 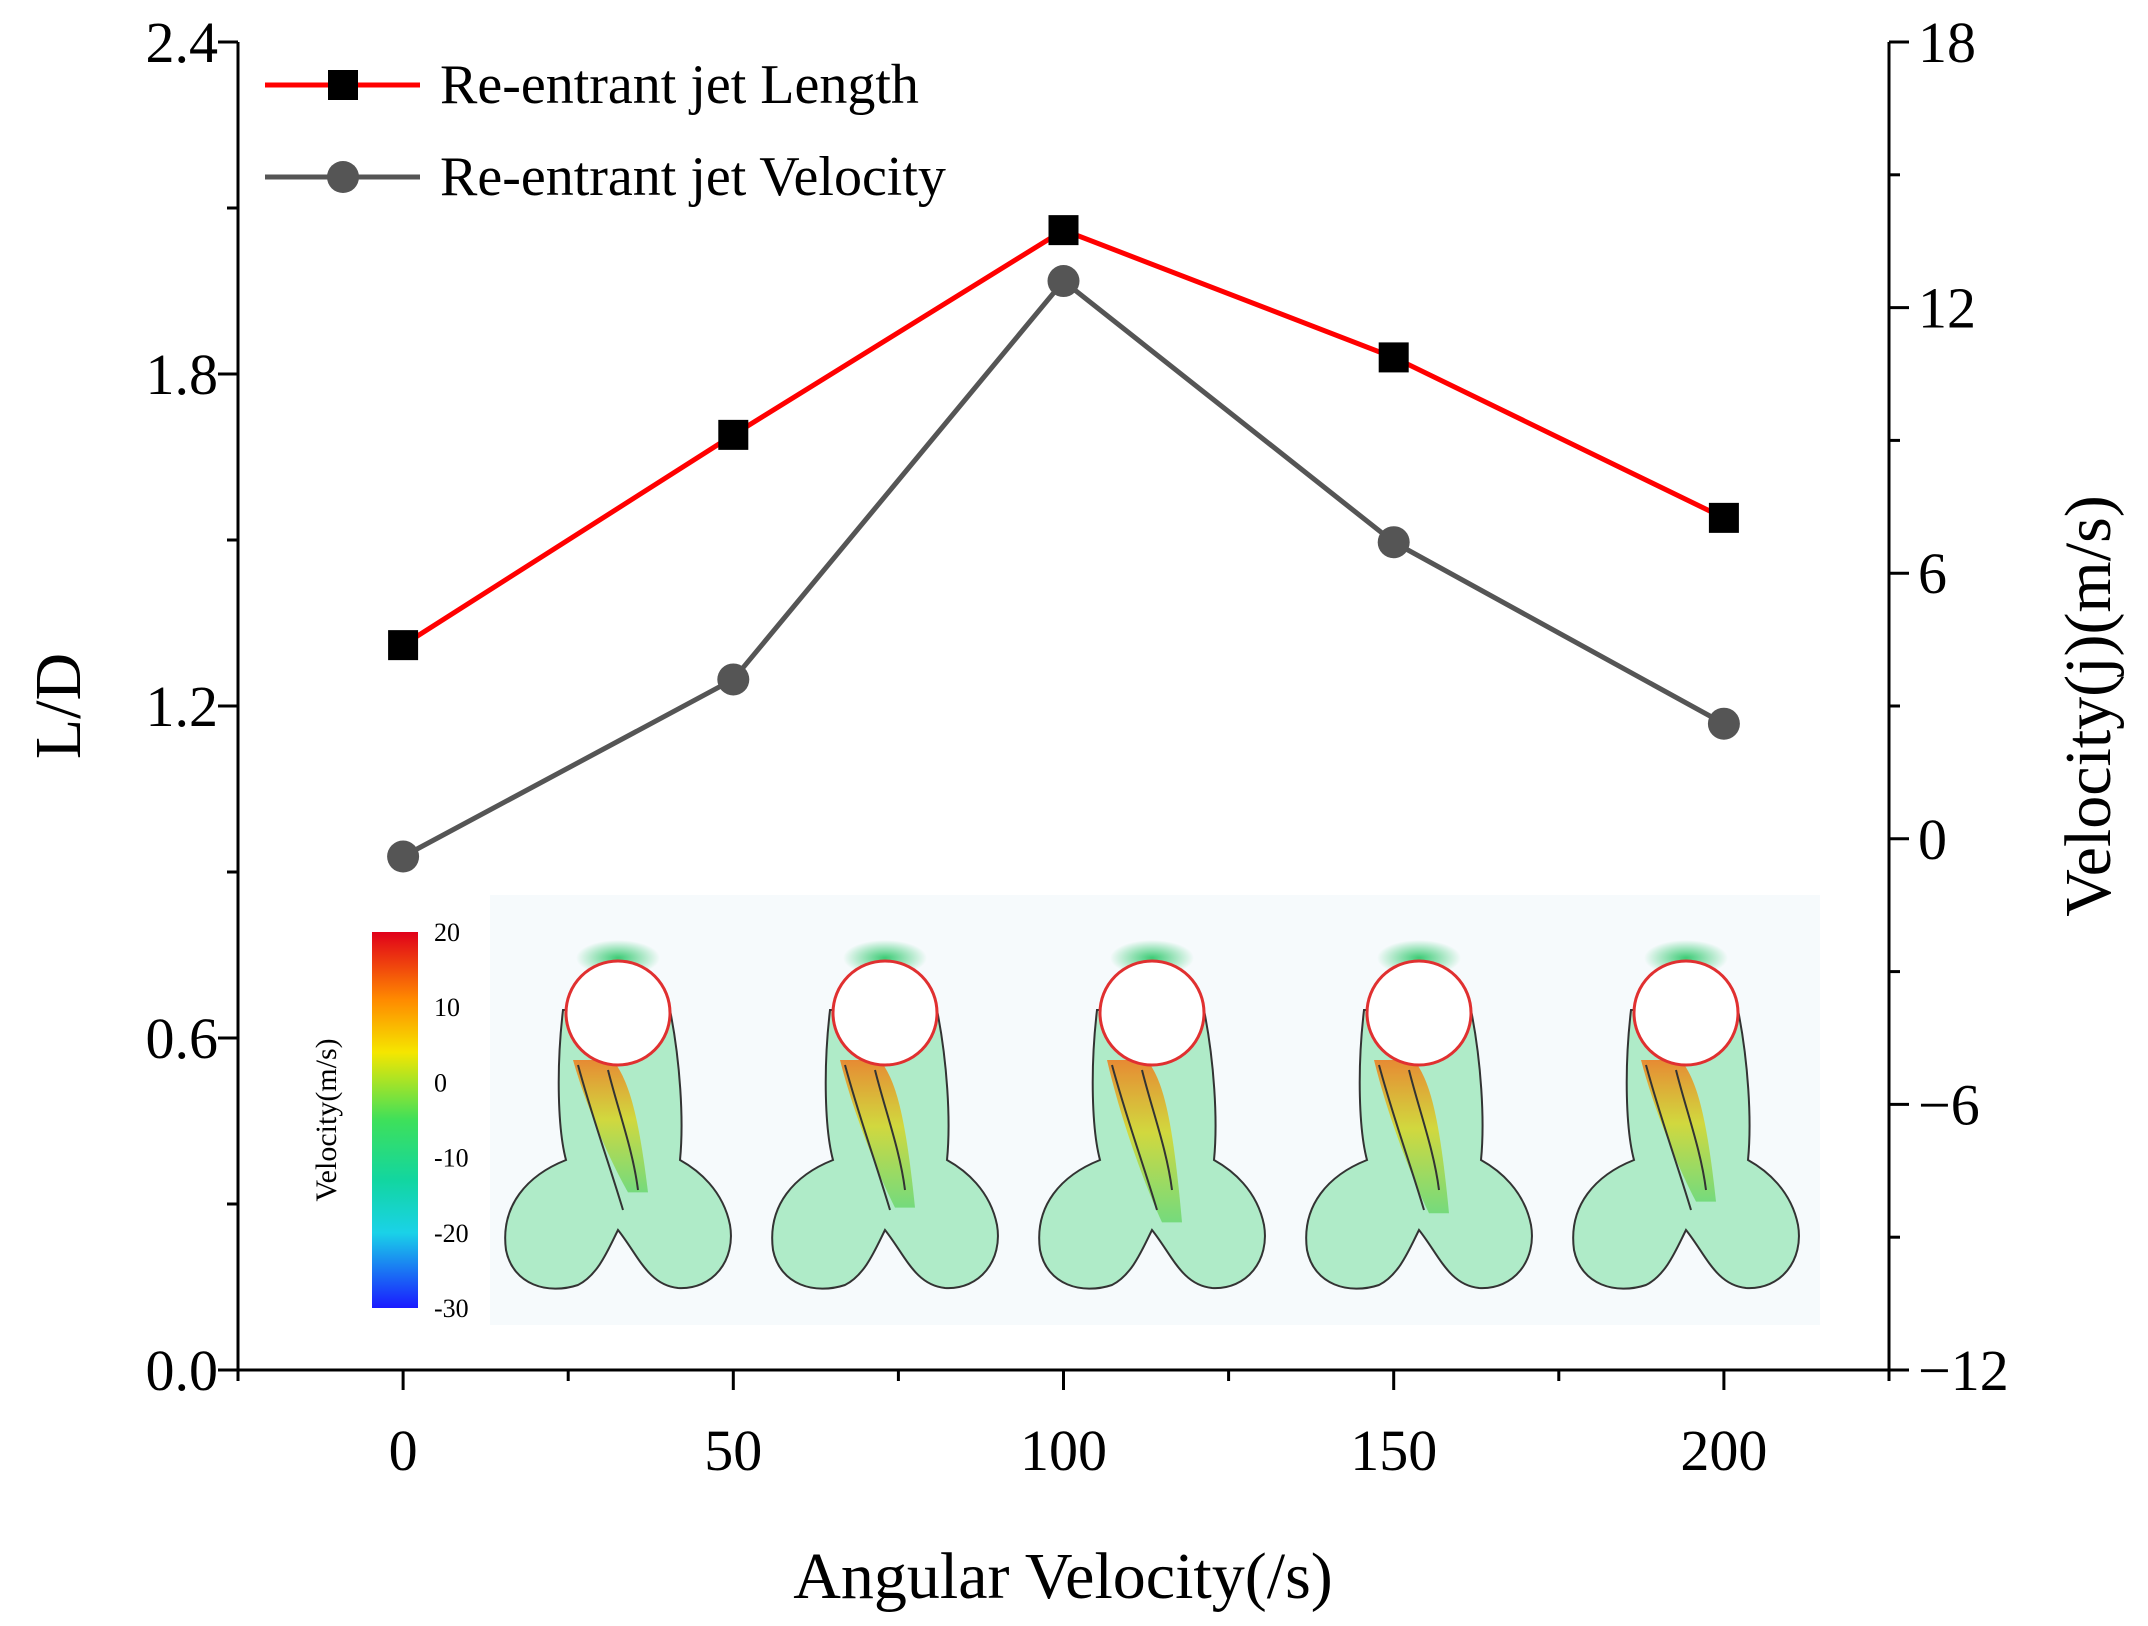 I want to click on x-tick-label: 0, so click(x=403, y=1450).